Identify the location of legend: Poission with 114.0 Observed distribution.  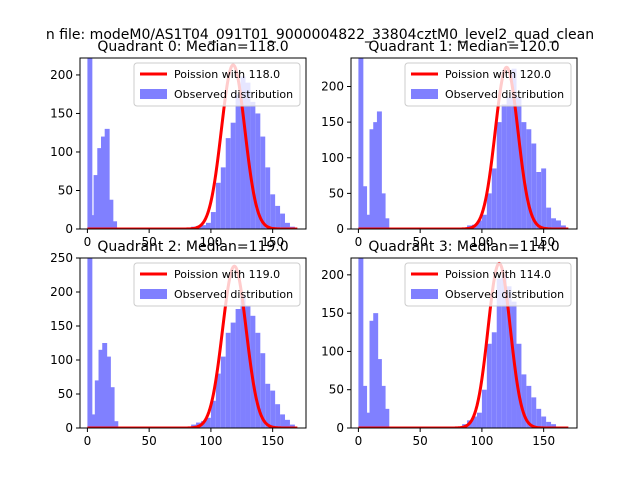
(488, 284).